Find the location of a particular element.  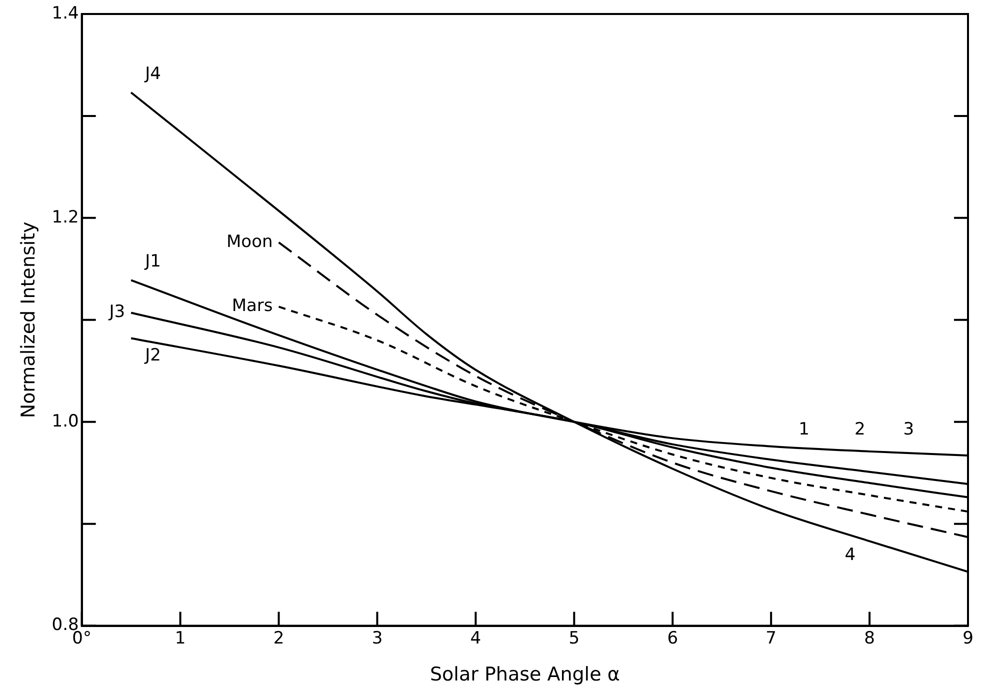

series-label: Mars is located at coordinates (252, 306).